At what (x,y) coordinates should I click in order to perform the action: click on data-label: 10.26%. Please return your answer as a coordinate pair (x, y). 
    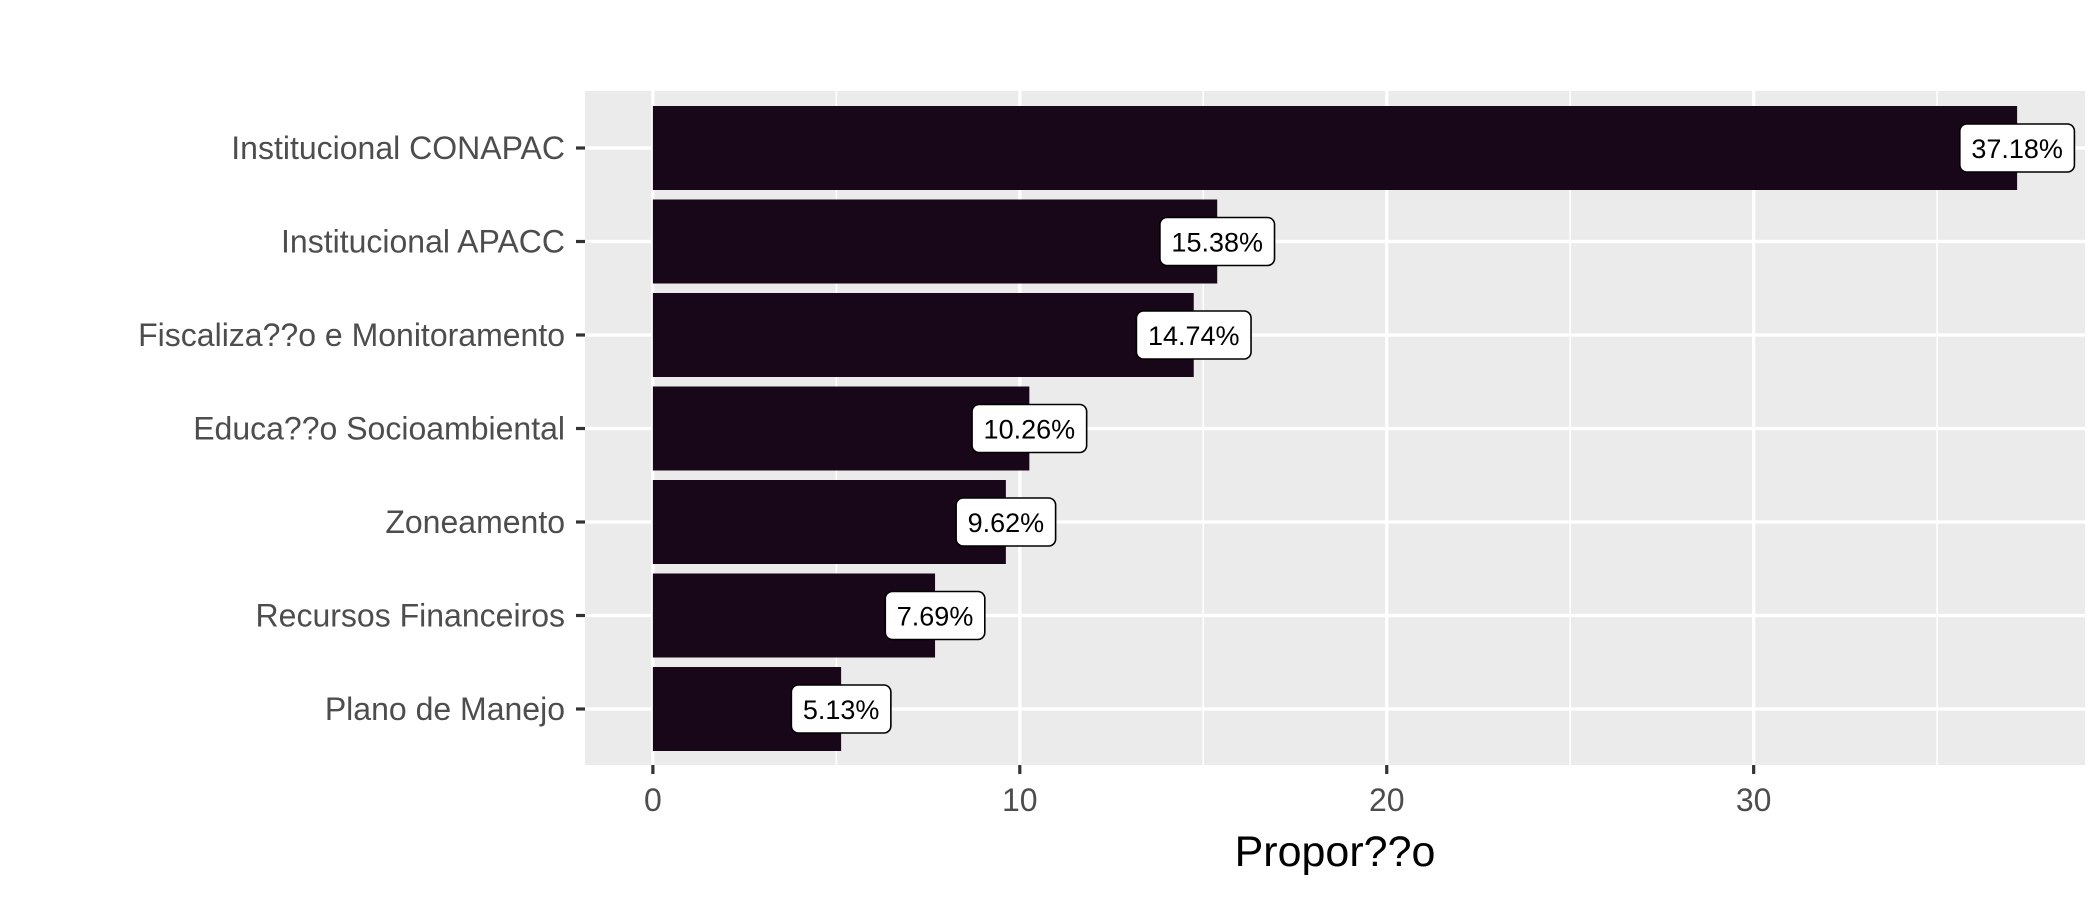
    Looking at the image, I should click on (1029, 428).